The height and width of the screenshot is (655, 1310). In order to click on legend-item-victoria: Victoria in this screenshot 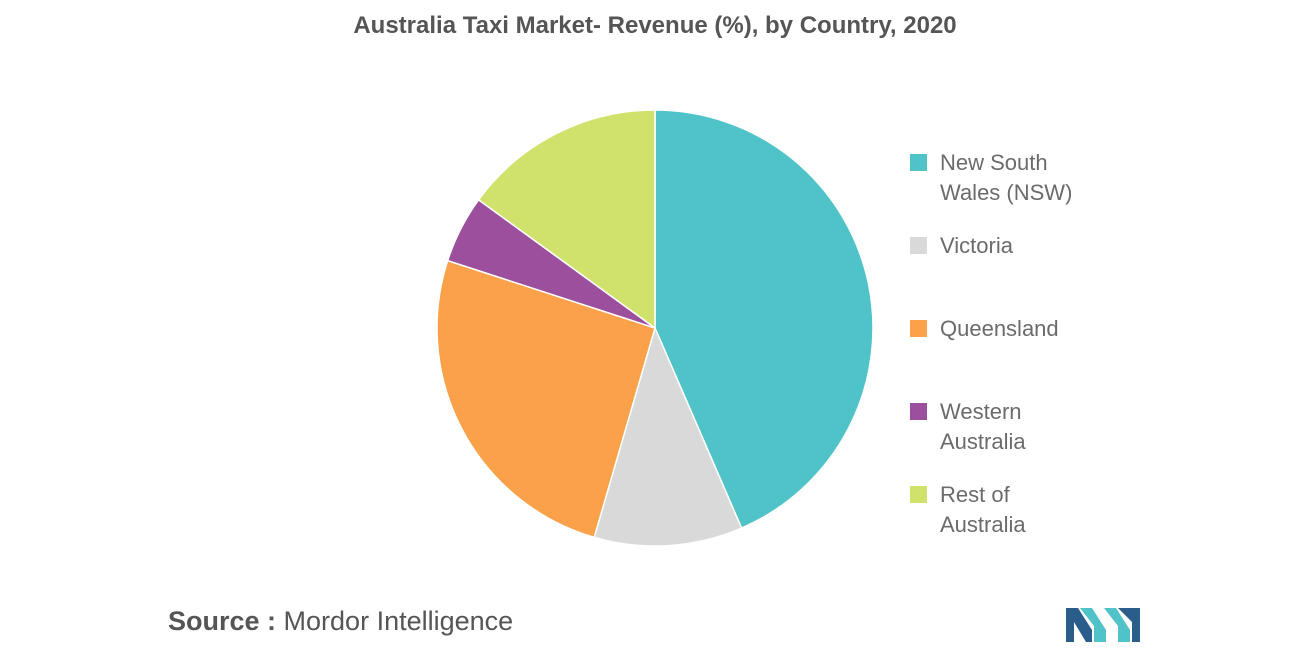, I will do `click(1000, 246)`.